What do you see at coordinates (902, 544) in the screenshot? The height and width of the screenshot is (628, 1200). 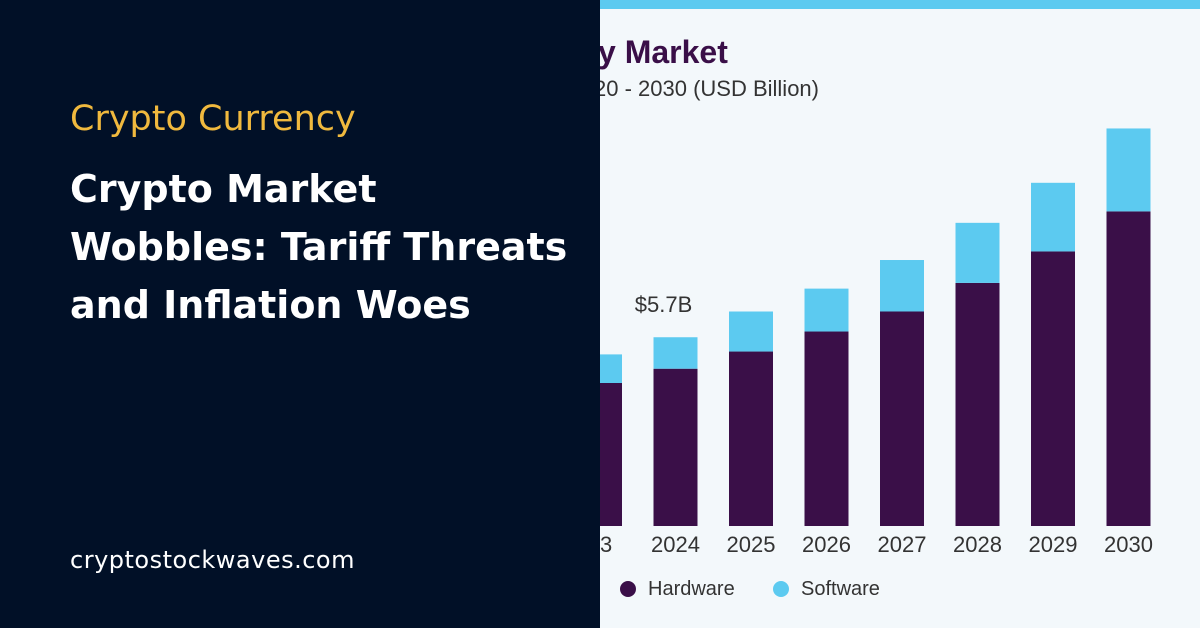 I see `x-tick-label: 2027` at bounding box center [902, 544].